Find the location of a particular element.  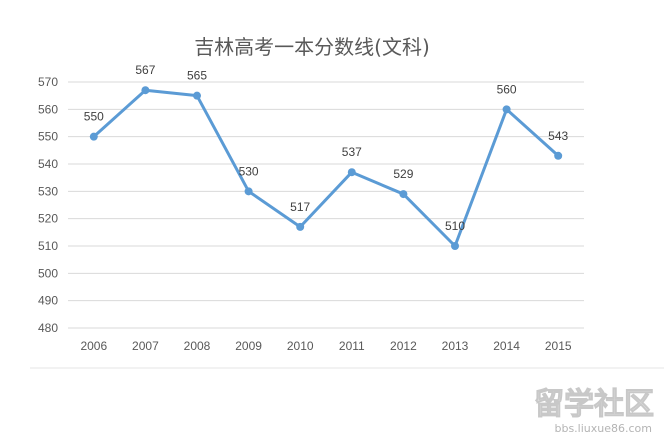

x-axis-tick-labels: 2006 2007 2008 2009 2010 2011 2012 2013 2014 2015 is located at coordinates (325, 346).